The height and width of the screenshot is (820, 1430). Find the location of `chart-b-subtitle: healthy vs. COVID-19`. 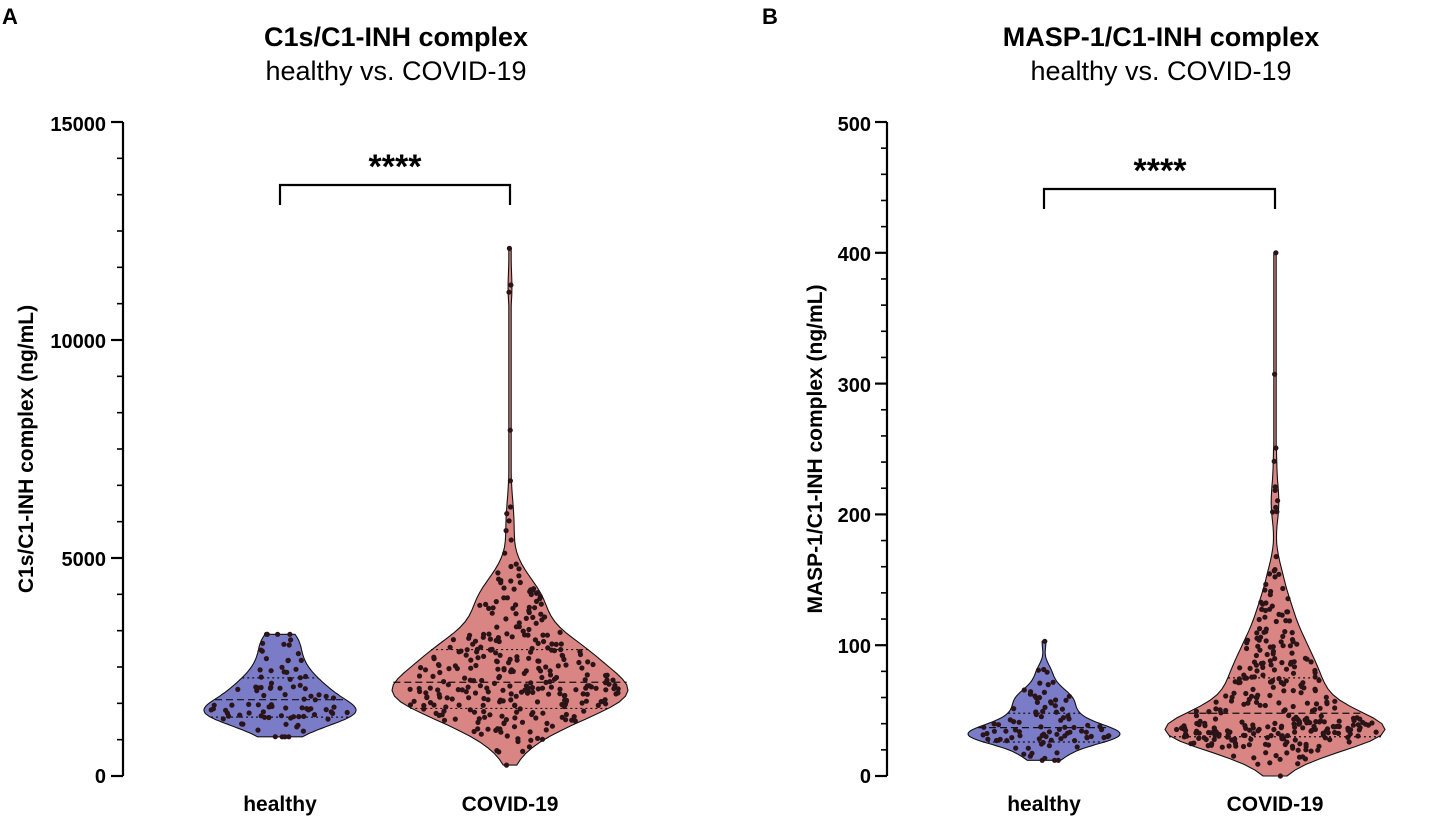

chart-b-subtitle: healthy vs. COVID-19 is located at coordinates (1160, 71).